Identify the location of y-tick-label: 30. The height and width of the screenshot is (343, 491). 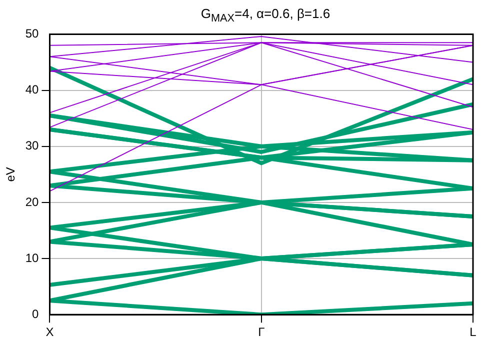
(32, 145).